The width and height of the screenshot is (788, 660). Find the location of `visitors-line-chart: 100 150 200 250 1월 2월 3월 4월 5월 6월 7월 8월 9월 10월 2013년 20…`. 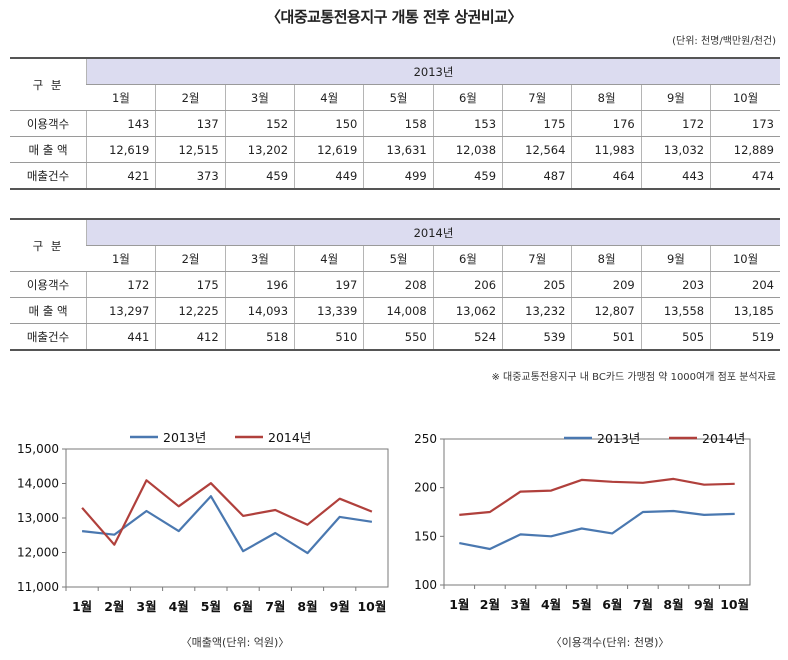

visitors-line-chart: 100 150 200 250 1월 2월 3월 4월 5월 6월 7월 8월 9월 10월 2013년 20… is located at coordinates (582, 521).